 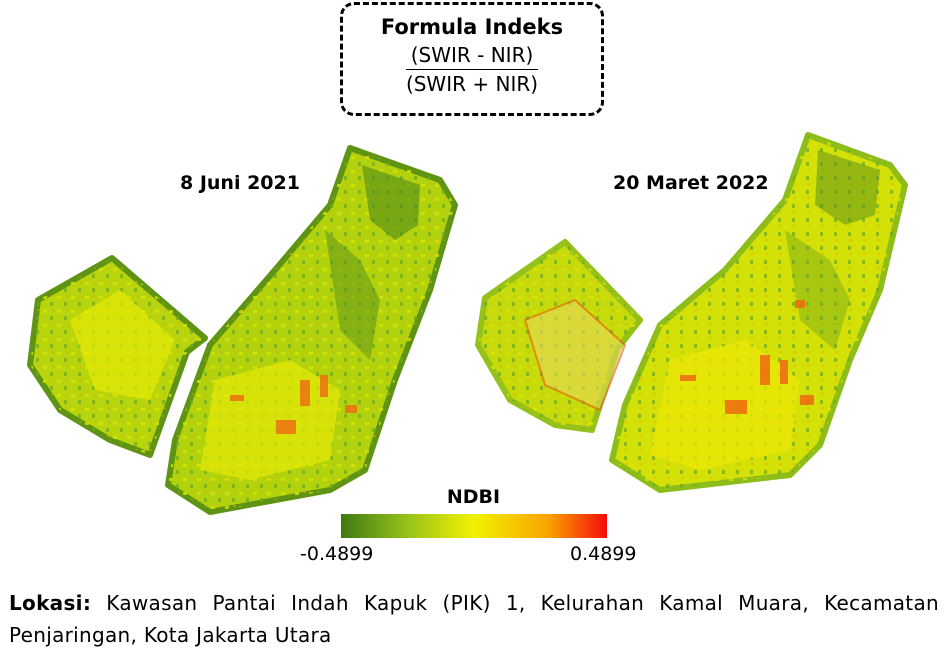 What do you see at coordinates (473, 497) in the screenshot?
I see `legend-title: NDBI` at bounding box center [473, 497].